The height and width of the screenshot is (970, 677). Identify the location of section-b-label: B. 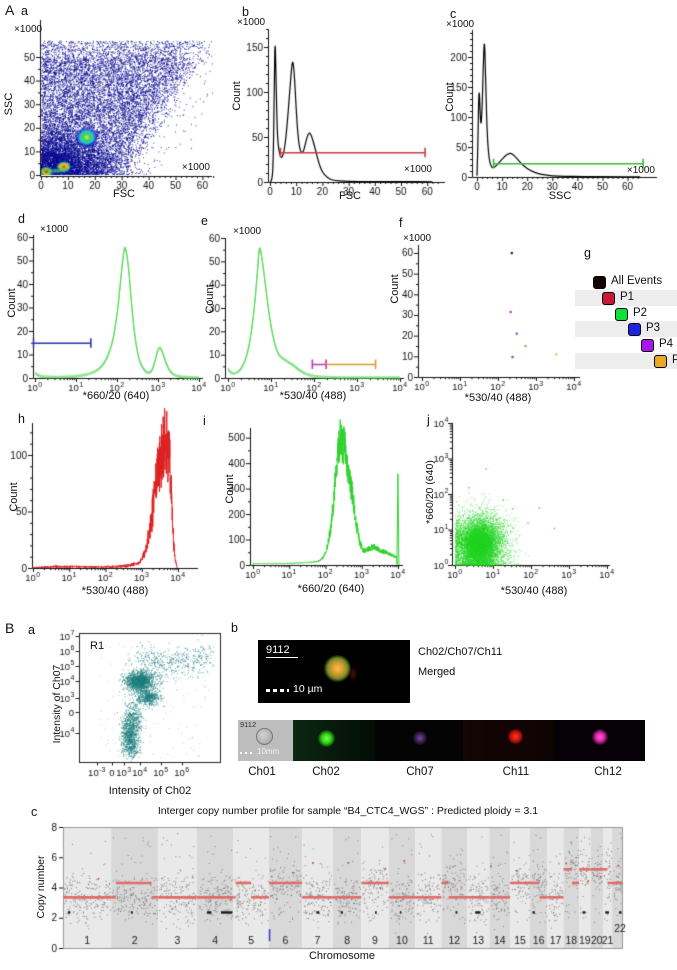
(10, 628).